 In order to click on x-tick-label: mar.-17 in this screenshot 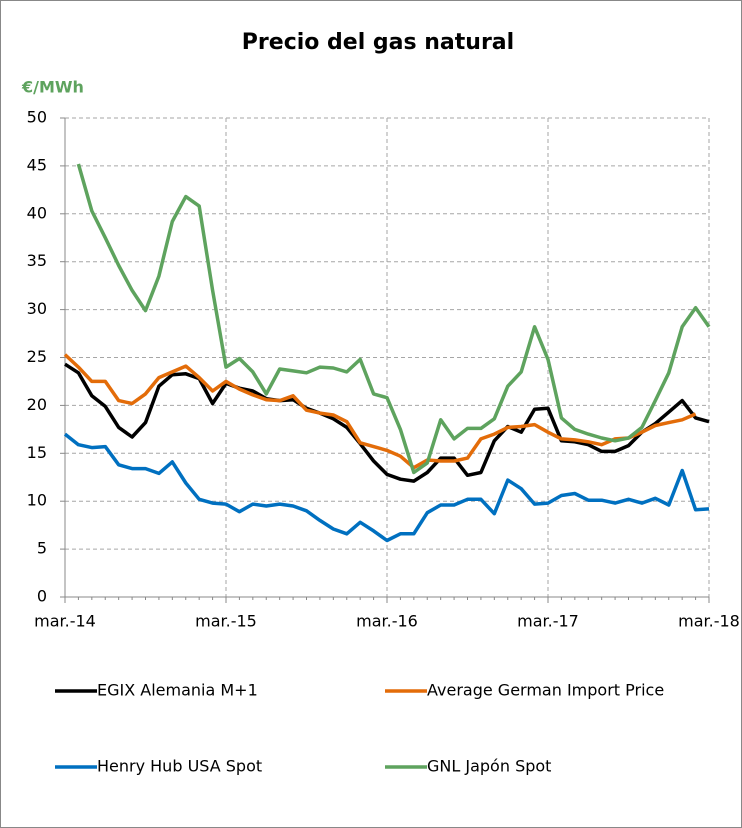, I will do `click(548, 621)`.